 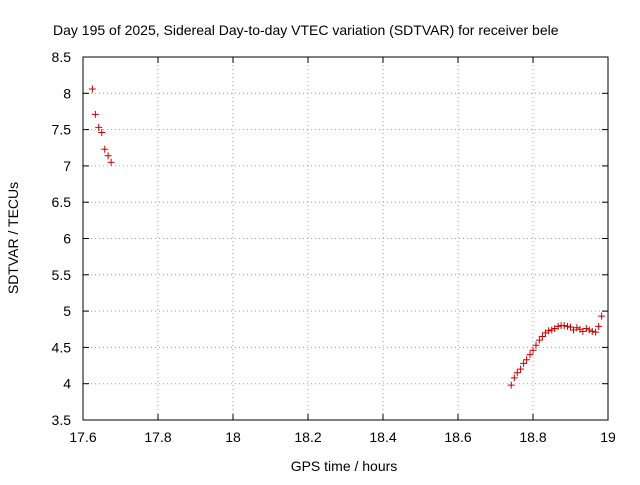 What do you see at coordinates (532, 437) in the screenshot?
I see `x-tick-label: 18.8` at bounding box center [532, 437].